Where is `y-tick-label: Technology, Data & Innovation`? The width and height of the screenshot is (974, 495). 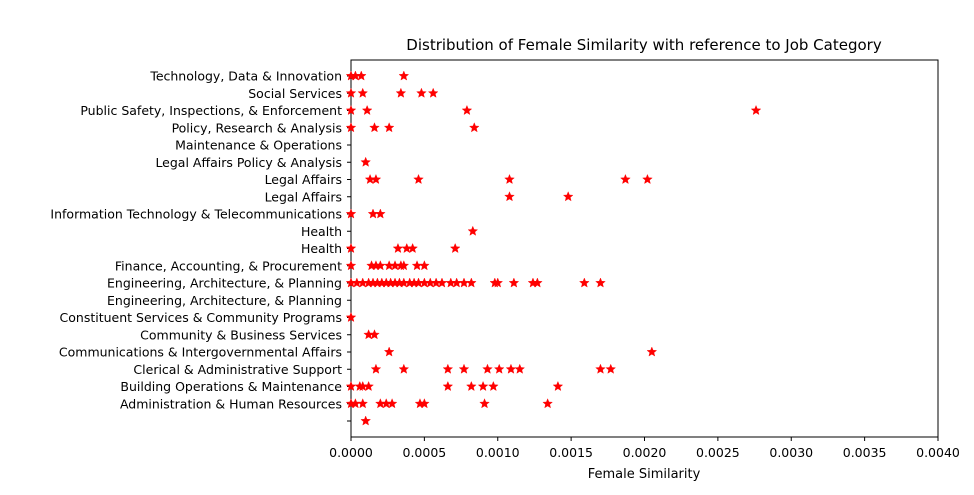
y-tick-label: Technology, Data & Innovation is located at coordinates (245, 76).